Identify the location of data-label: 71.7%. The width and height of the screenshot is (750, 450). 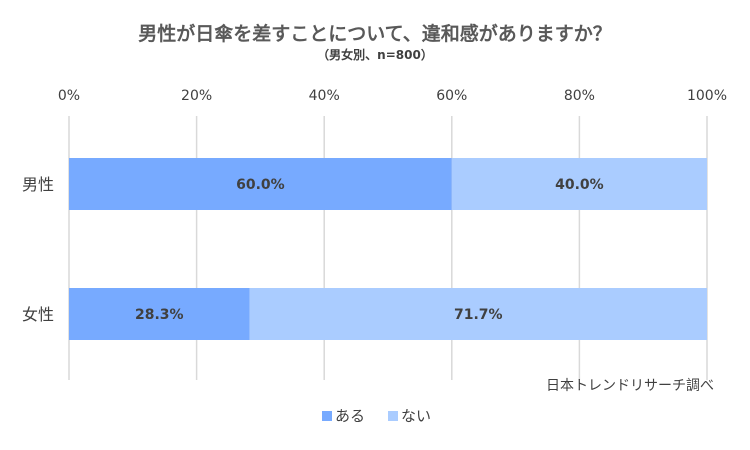
(478, 315).